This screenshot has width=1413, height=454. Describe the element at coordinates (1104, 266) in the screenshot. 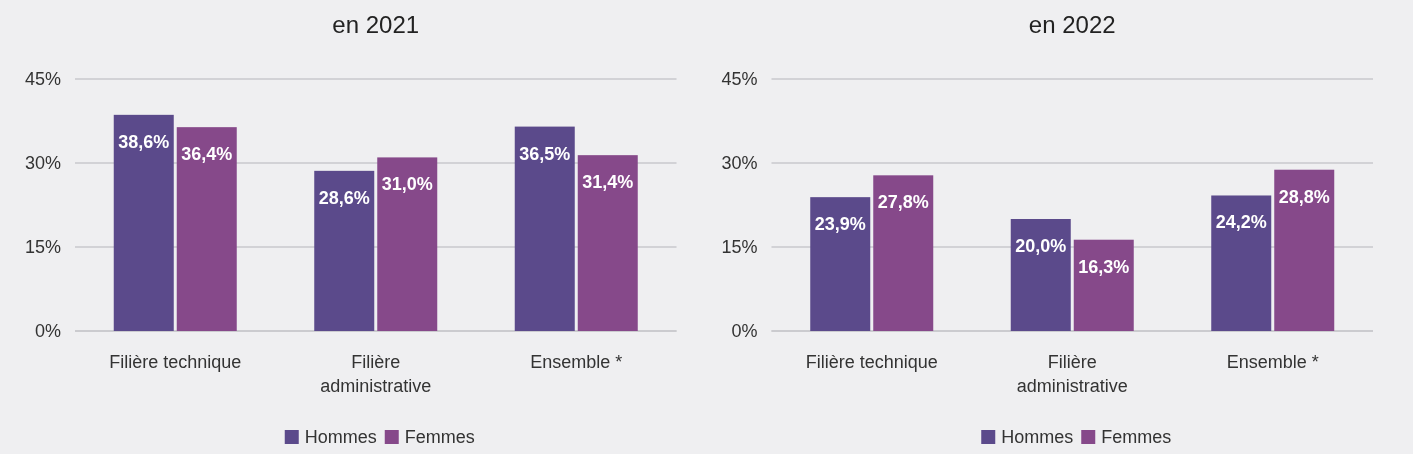

I see `data-label: 16,3%` at that location.